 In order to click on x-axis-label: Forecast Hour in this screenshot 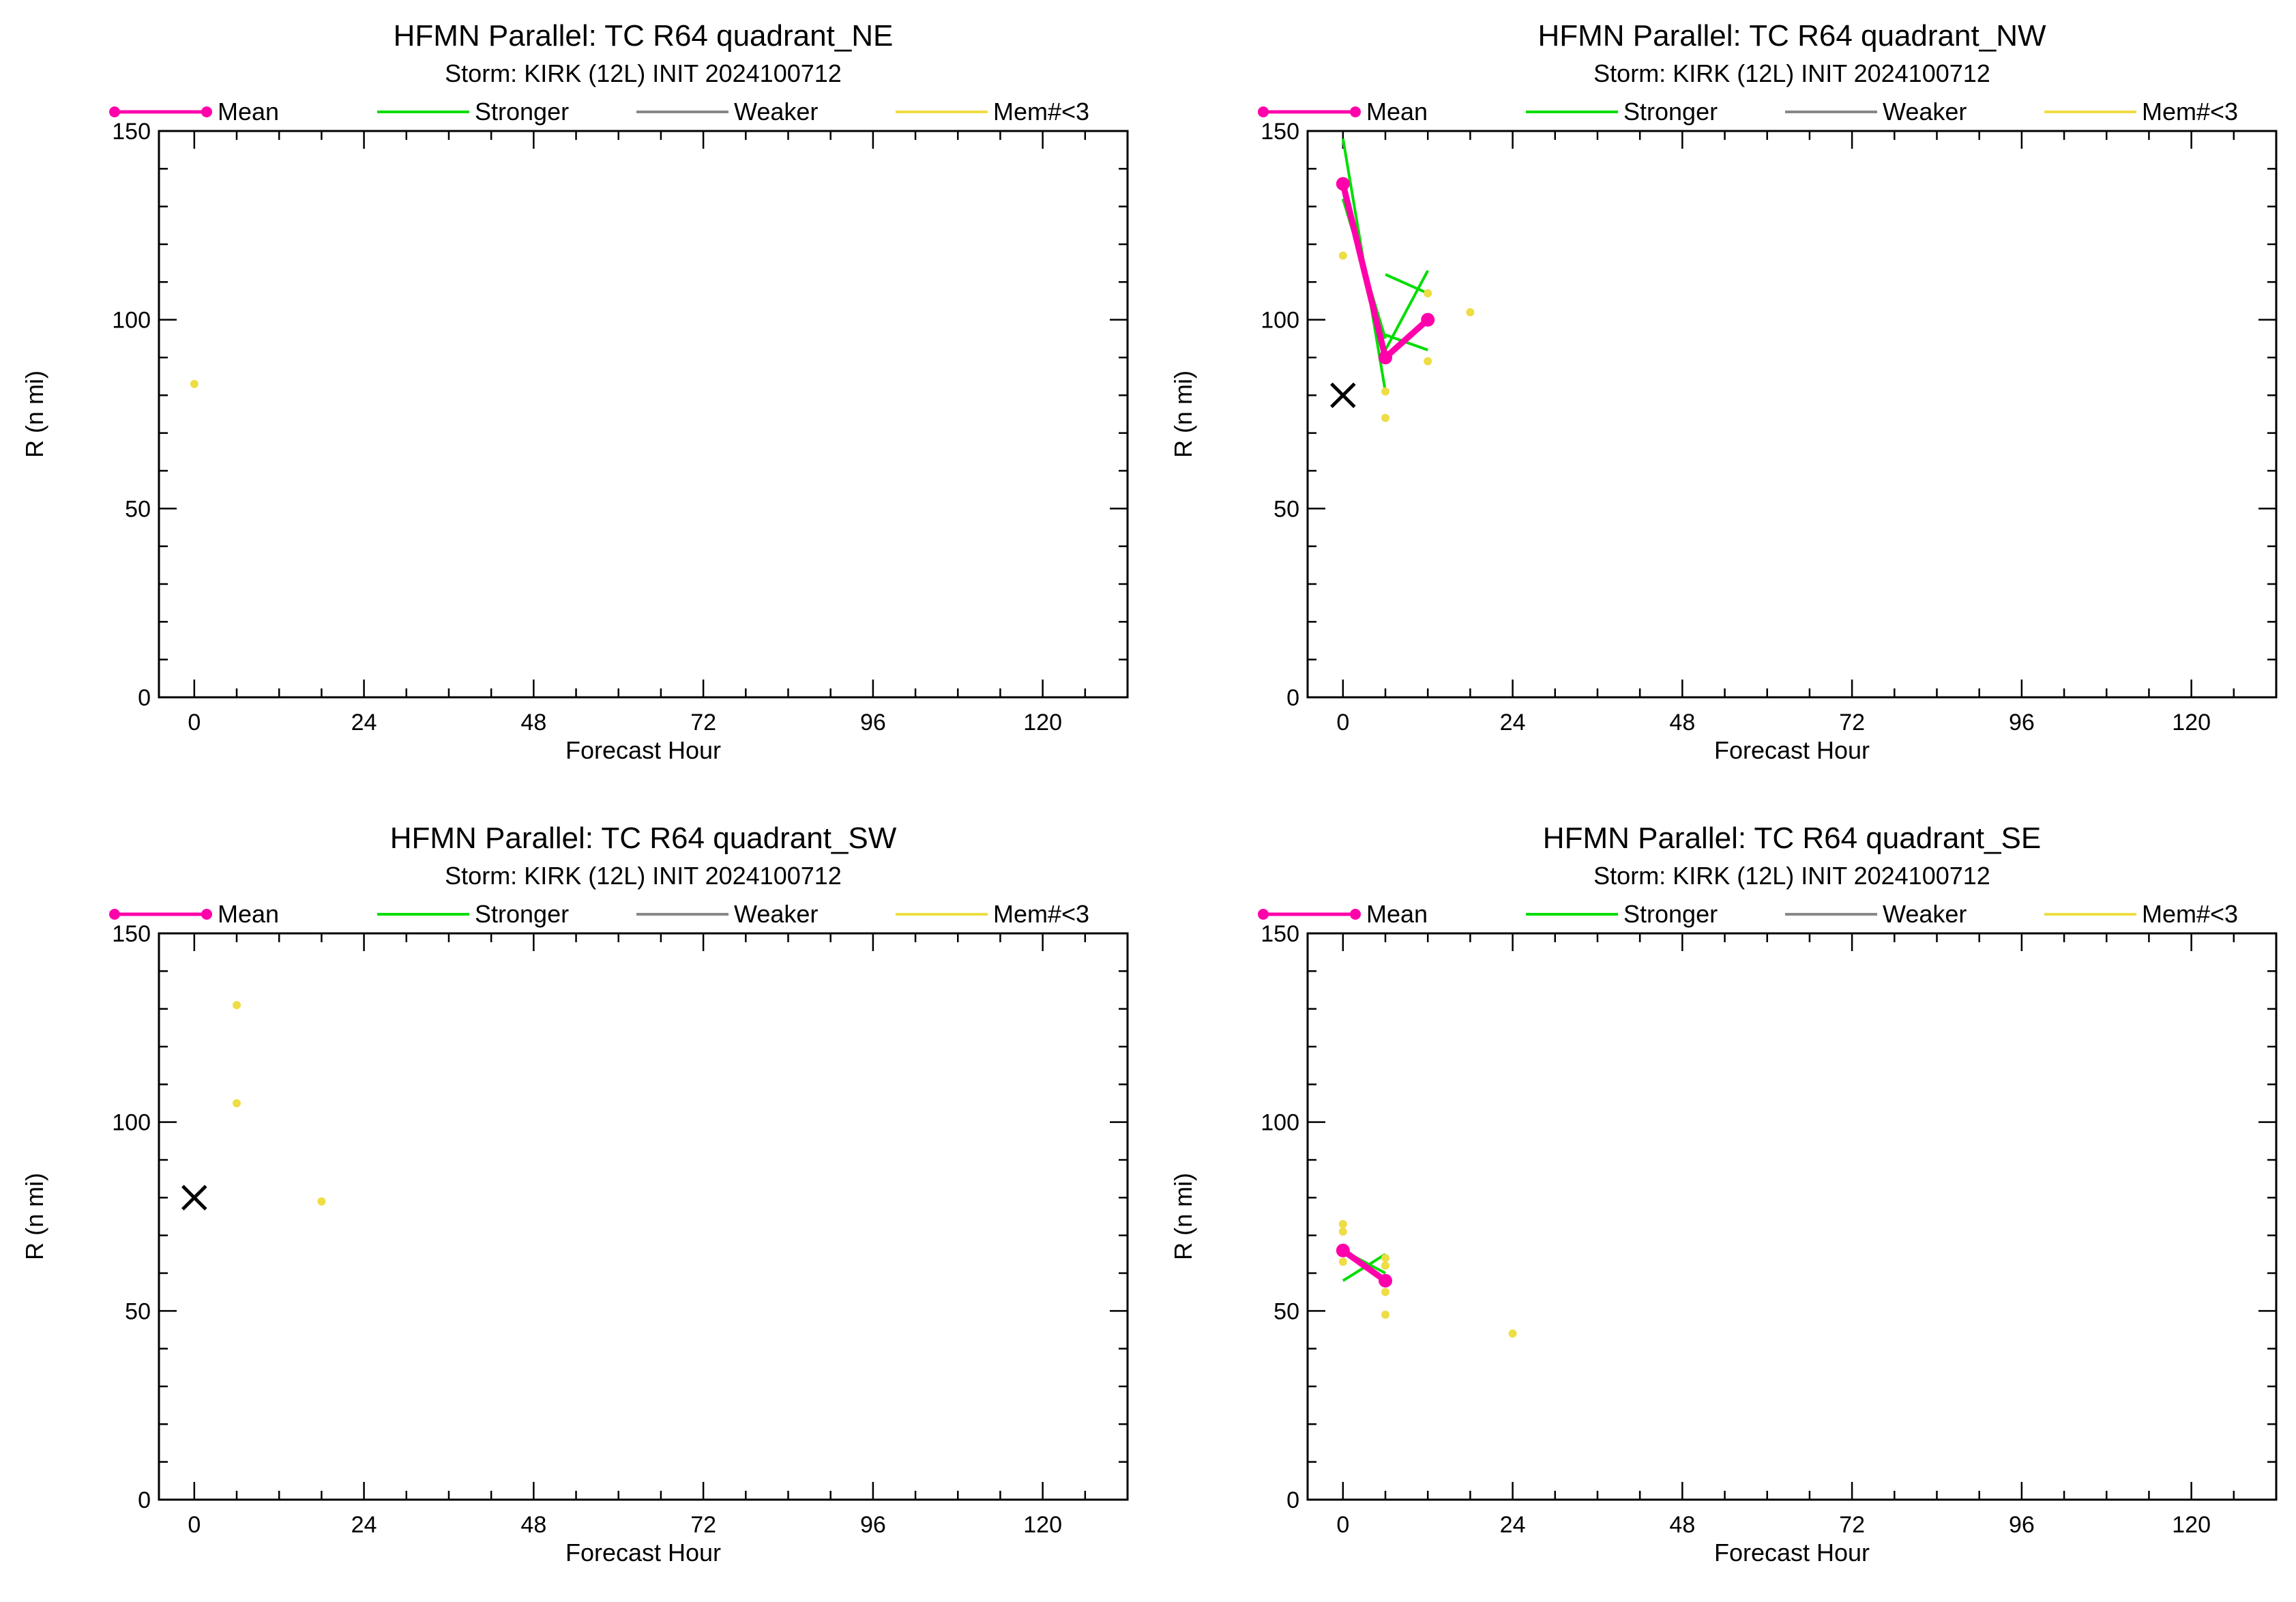, I will do `click(1792, 1553)`.